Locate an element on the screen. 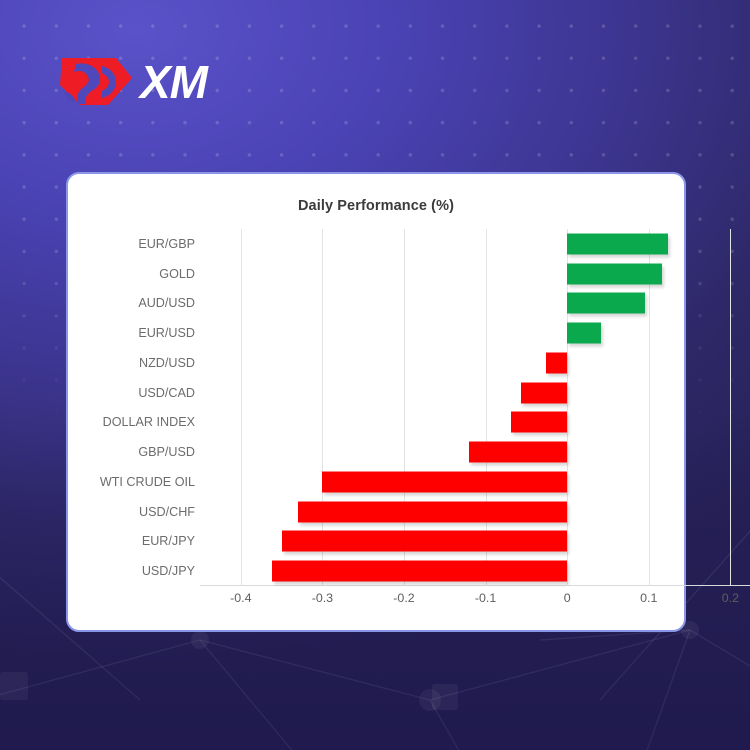 Image resolution: width=750 pixels, height=750 pixels. bar-usd-chf is located at coordinates (432, 512).